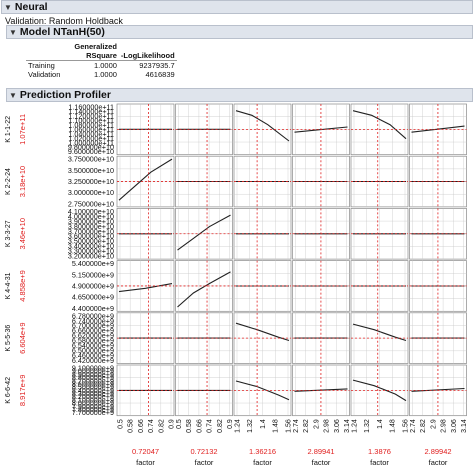 The width and height of the screenshot is (474, 466). Describe the element at coordinates (91, 115) in the screenshot. I see `y-tick-label: 1.120000e+11` at that location.